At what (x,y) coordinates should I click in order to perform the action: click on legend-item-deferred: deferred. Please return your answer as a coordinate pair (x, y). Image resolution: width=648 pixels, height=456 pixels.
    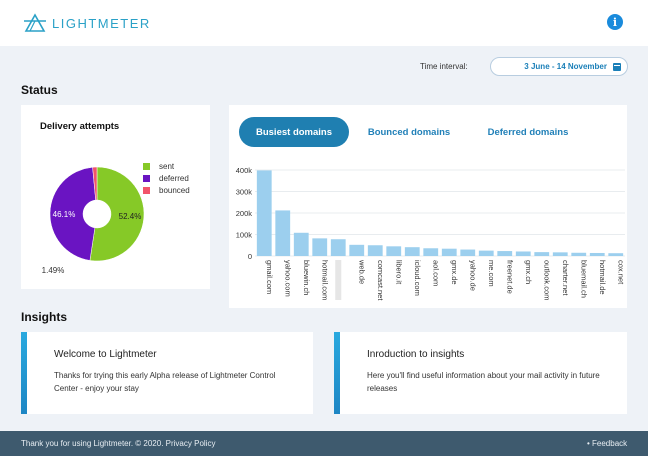
    Looking at the image, I should click on (166, 178).